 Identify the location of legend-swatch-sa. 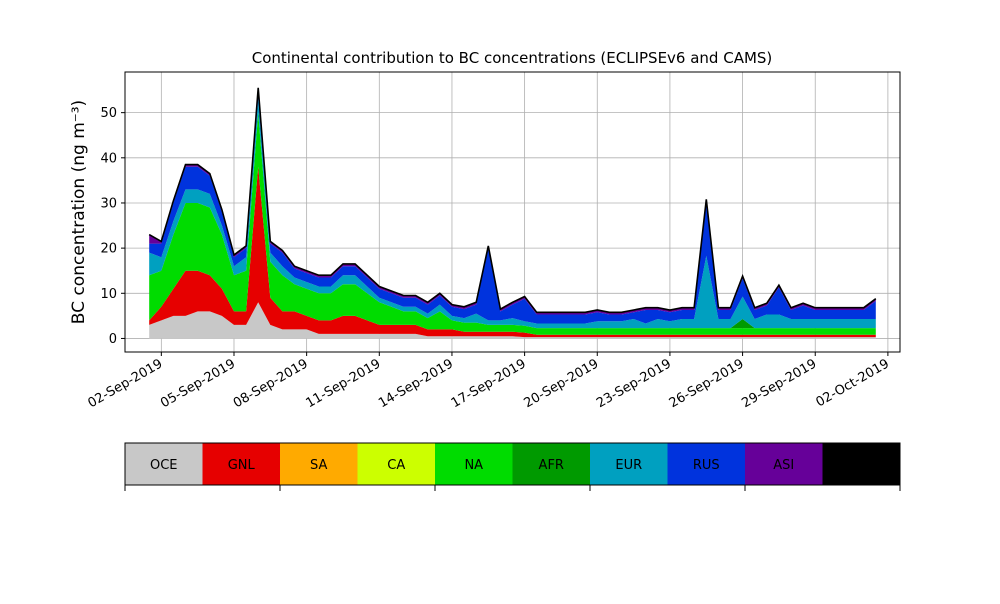
(319, 464).